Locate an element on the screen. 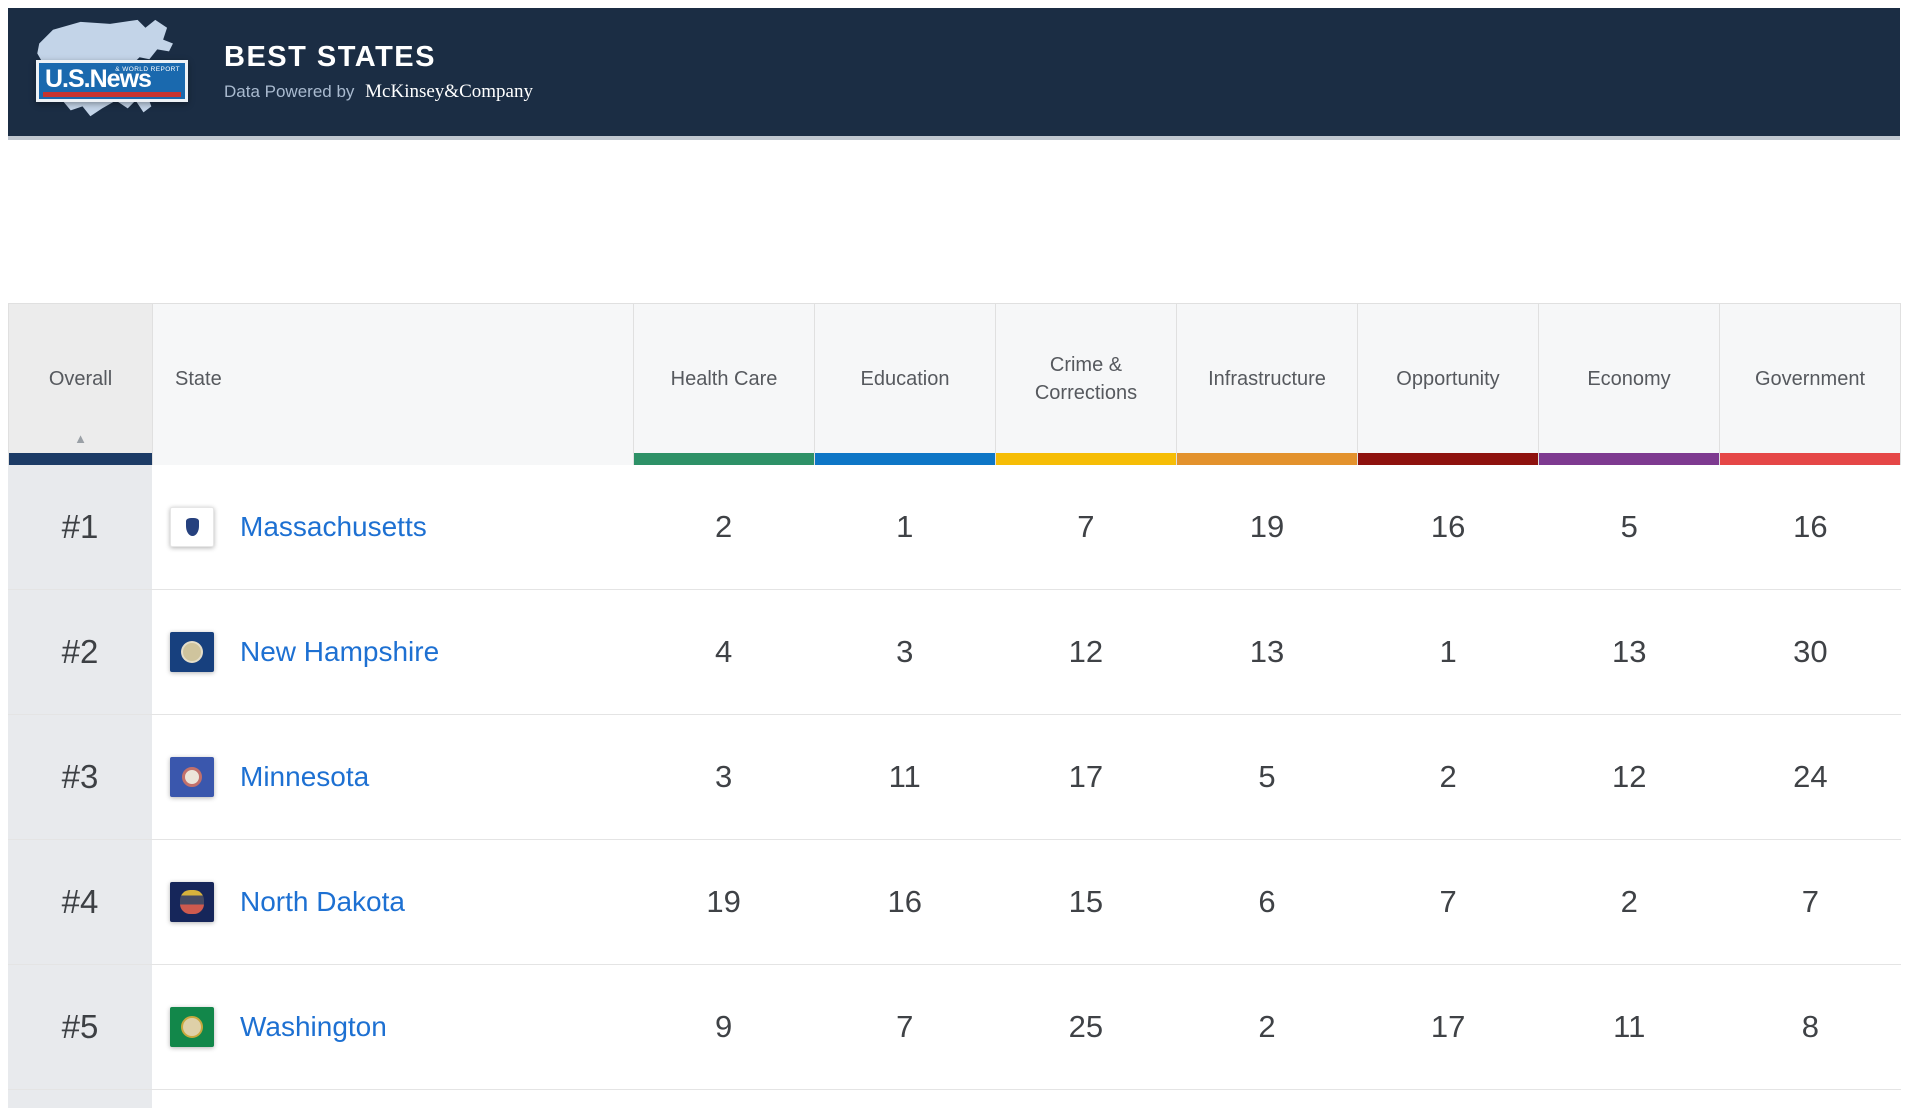 Image resolution: width=1908 pixels, height=1108 pixels. table-row: #4 North Dakota 19 16 15 6 7 2 7 is located at coordinates (954, 902).